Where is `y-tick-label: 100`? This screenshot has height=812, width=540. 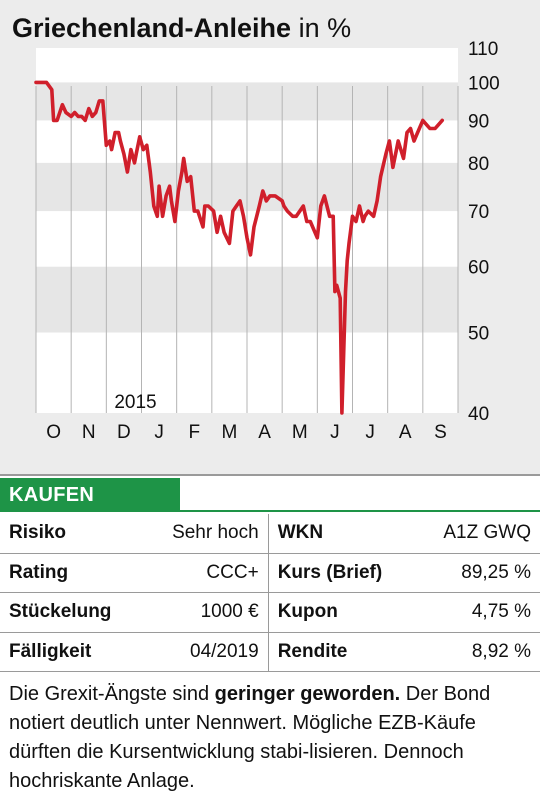 y-tick-label: 100 is located at coordinates (484, 83).